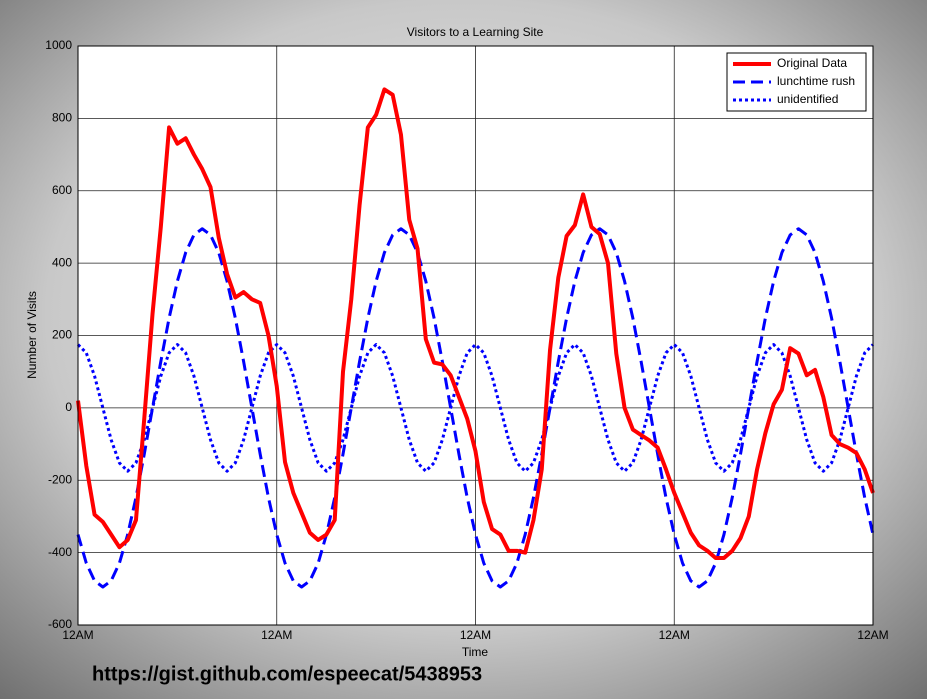 The image size is (927, 699). I want to click on y-tick-label: 400, so click(62, 262).